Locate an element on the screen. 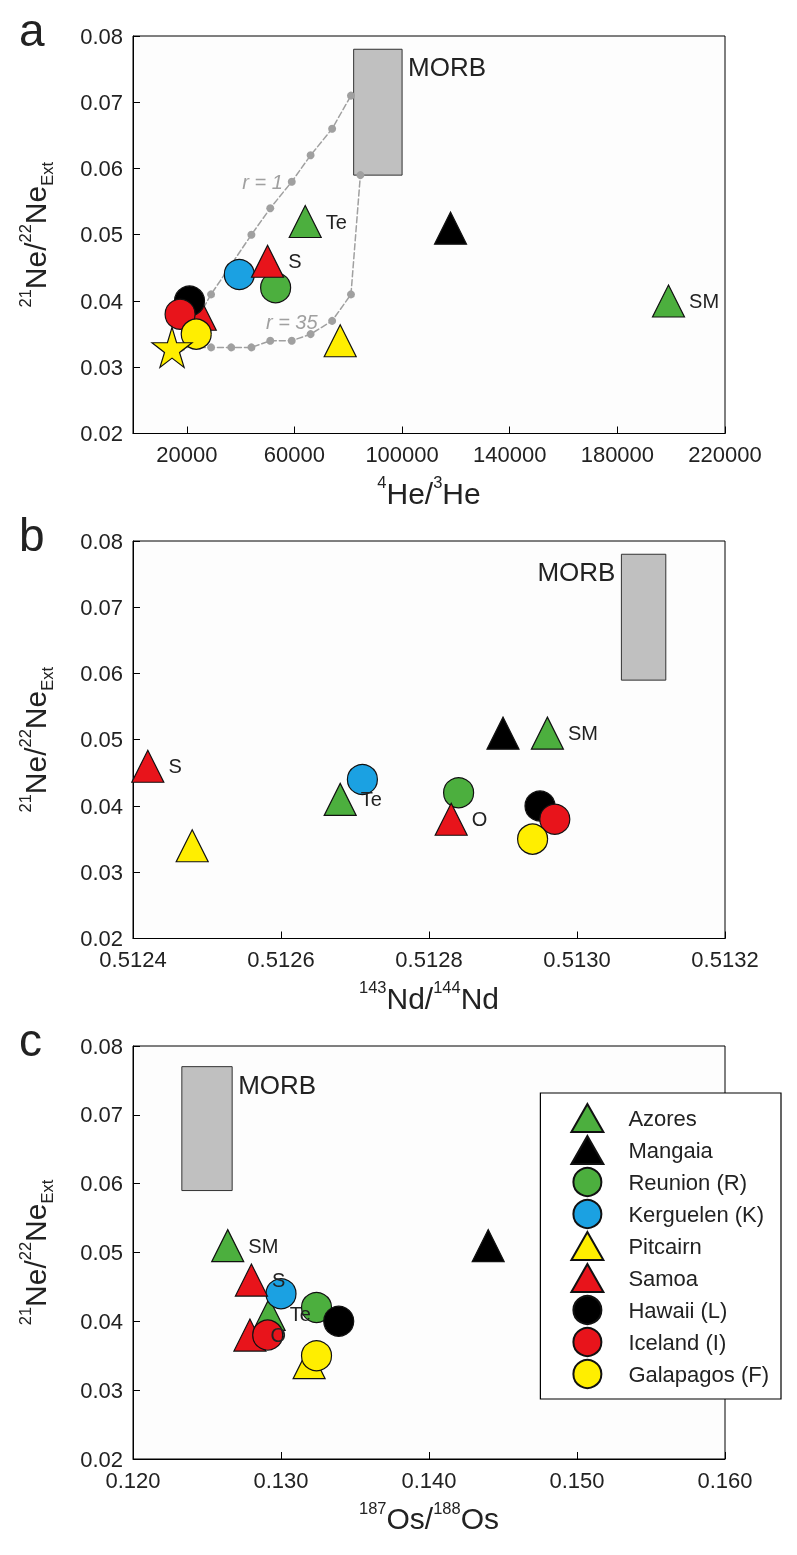 This screenshot has height=1555, width=797. data-label: O is located at coordinates (479, 819).